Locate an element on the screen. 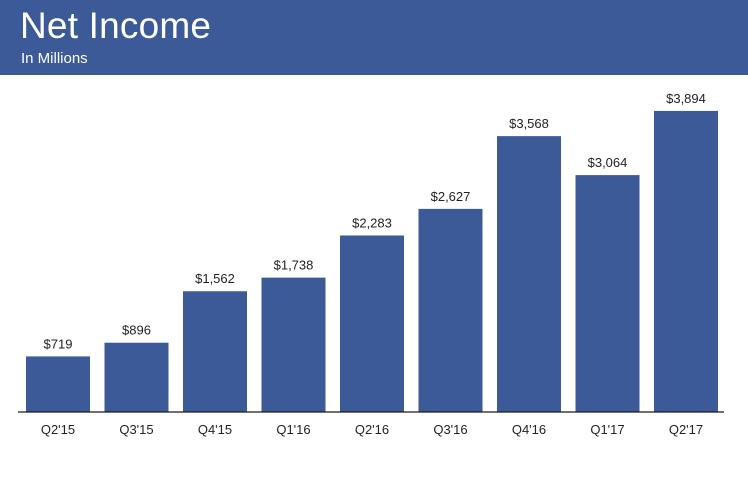 The image size is (748, 489). x-tick-label: Q2'16 is located at coordinates (372, 429).